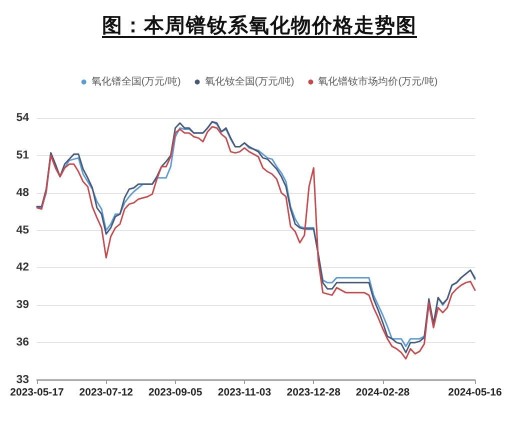 Image resolution: width=519 pixels, height=432 pixels. Describe the element at coordinates (259, 25) in the screenshot. I see `chart-title: 图：本周镨钕系氧化物价格走势图` at that location.